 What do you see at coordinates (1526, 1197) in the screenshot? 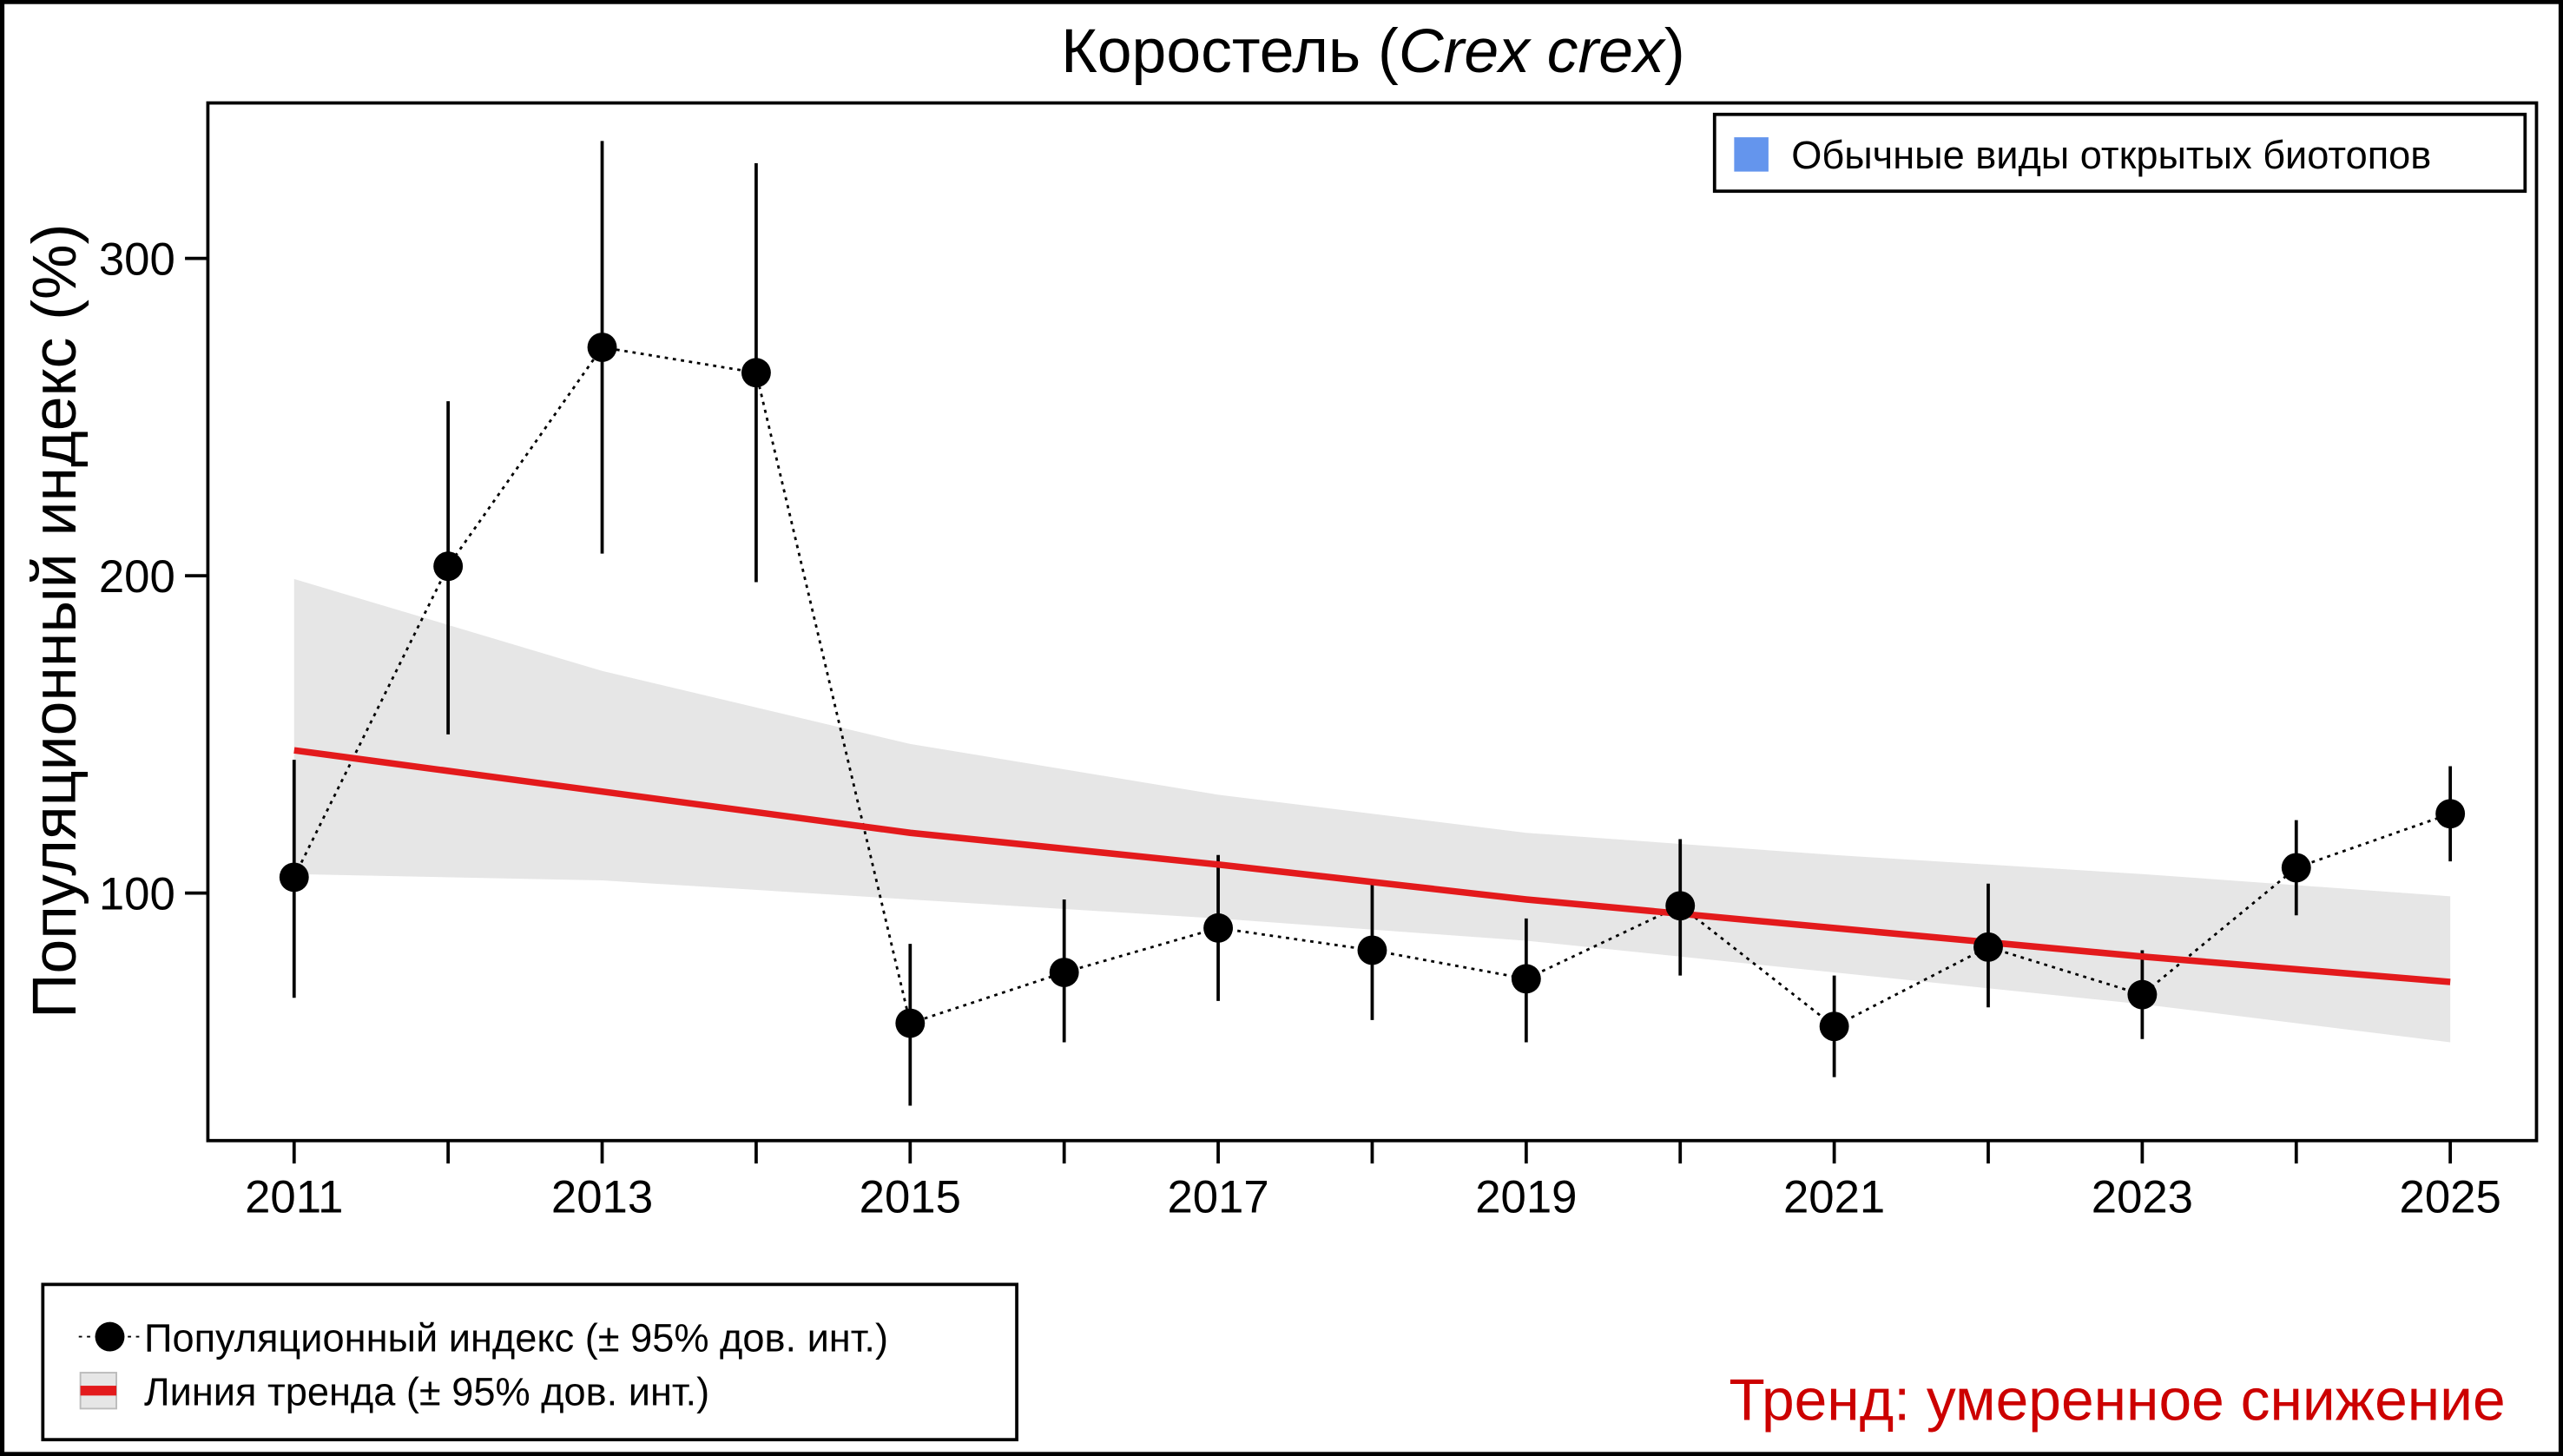
I see `x-tick-label: 2019` at bounding box center [1526, 1197].